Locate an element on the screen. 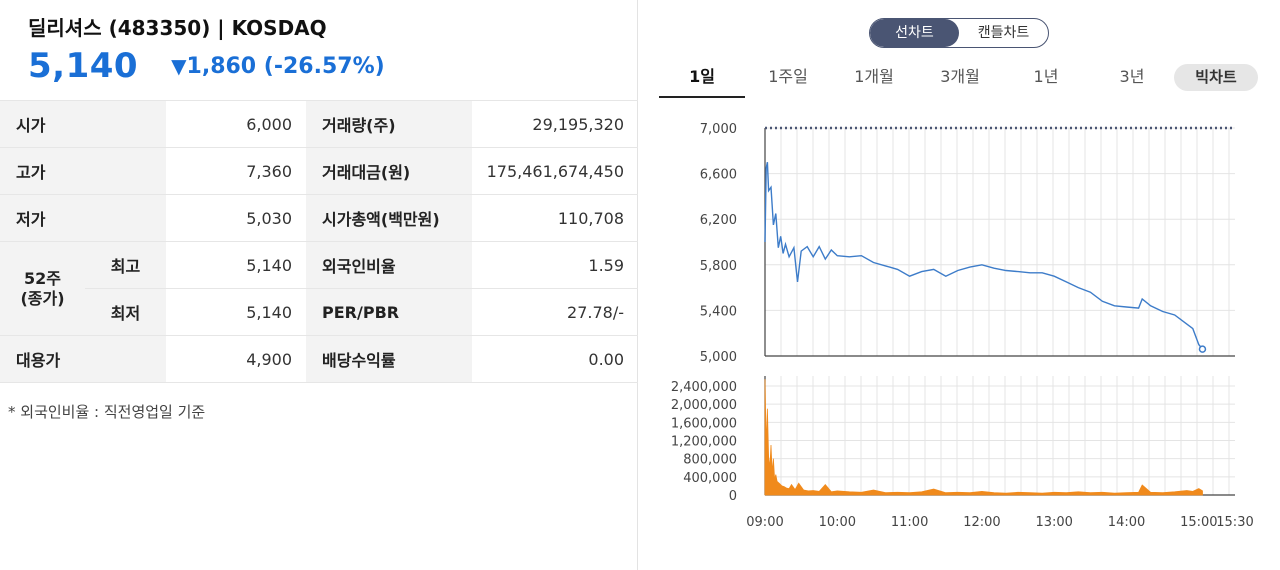 The height and width of the screenshot is (570, 1280). volume-tick-label: 0 is located at coordinates (733, 496).